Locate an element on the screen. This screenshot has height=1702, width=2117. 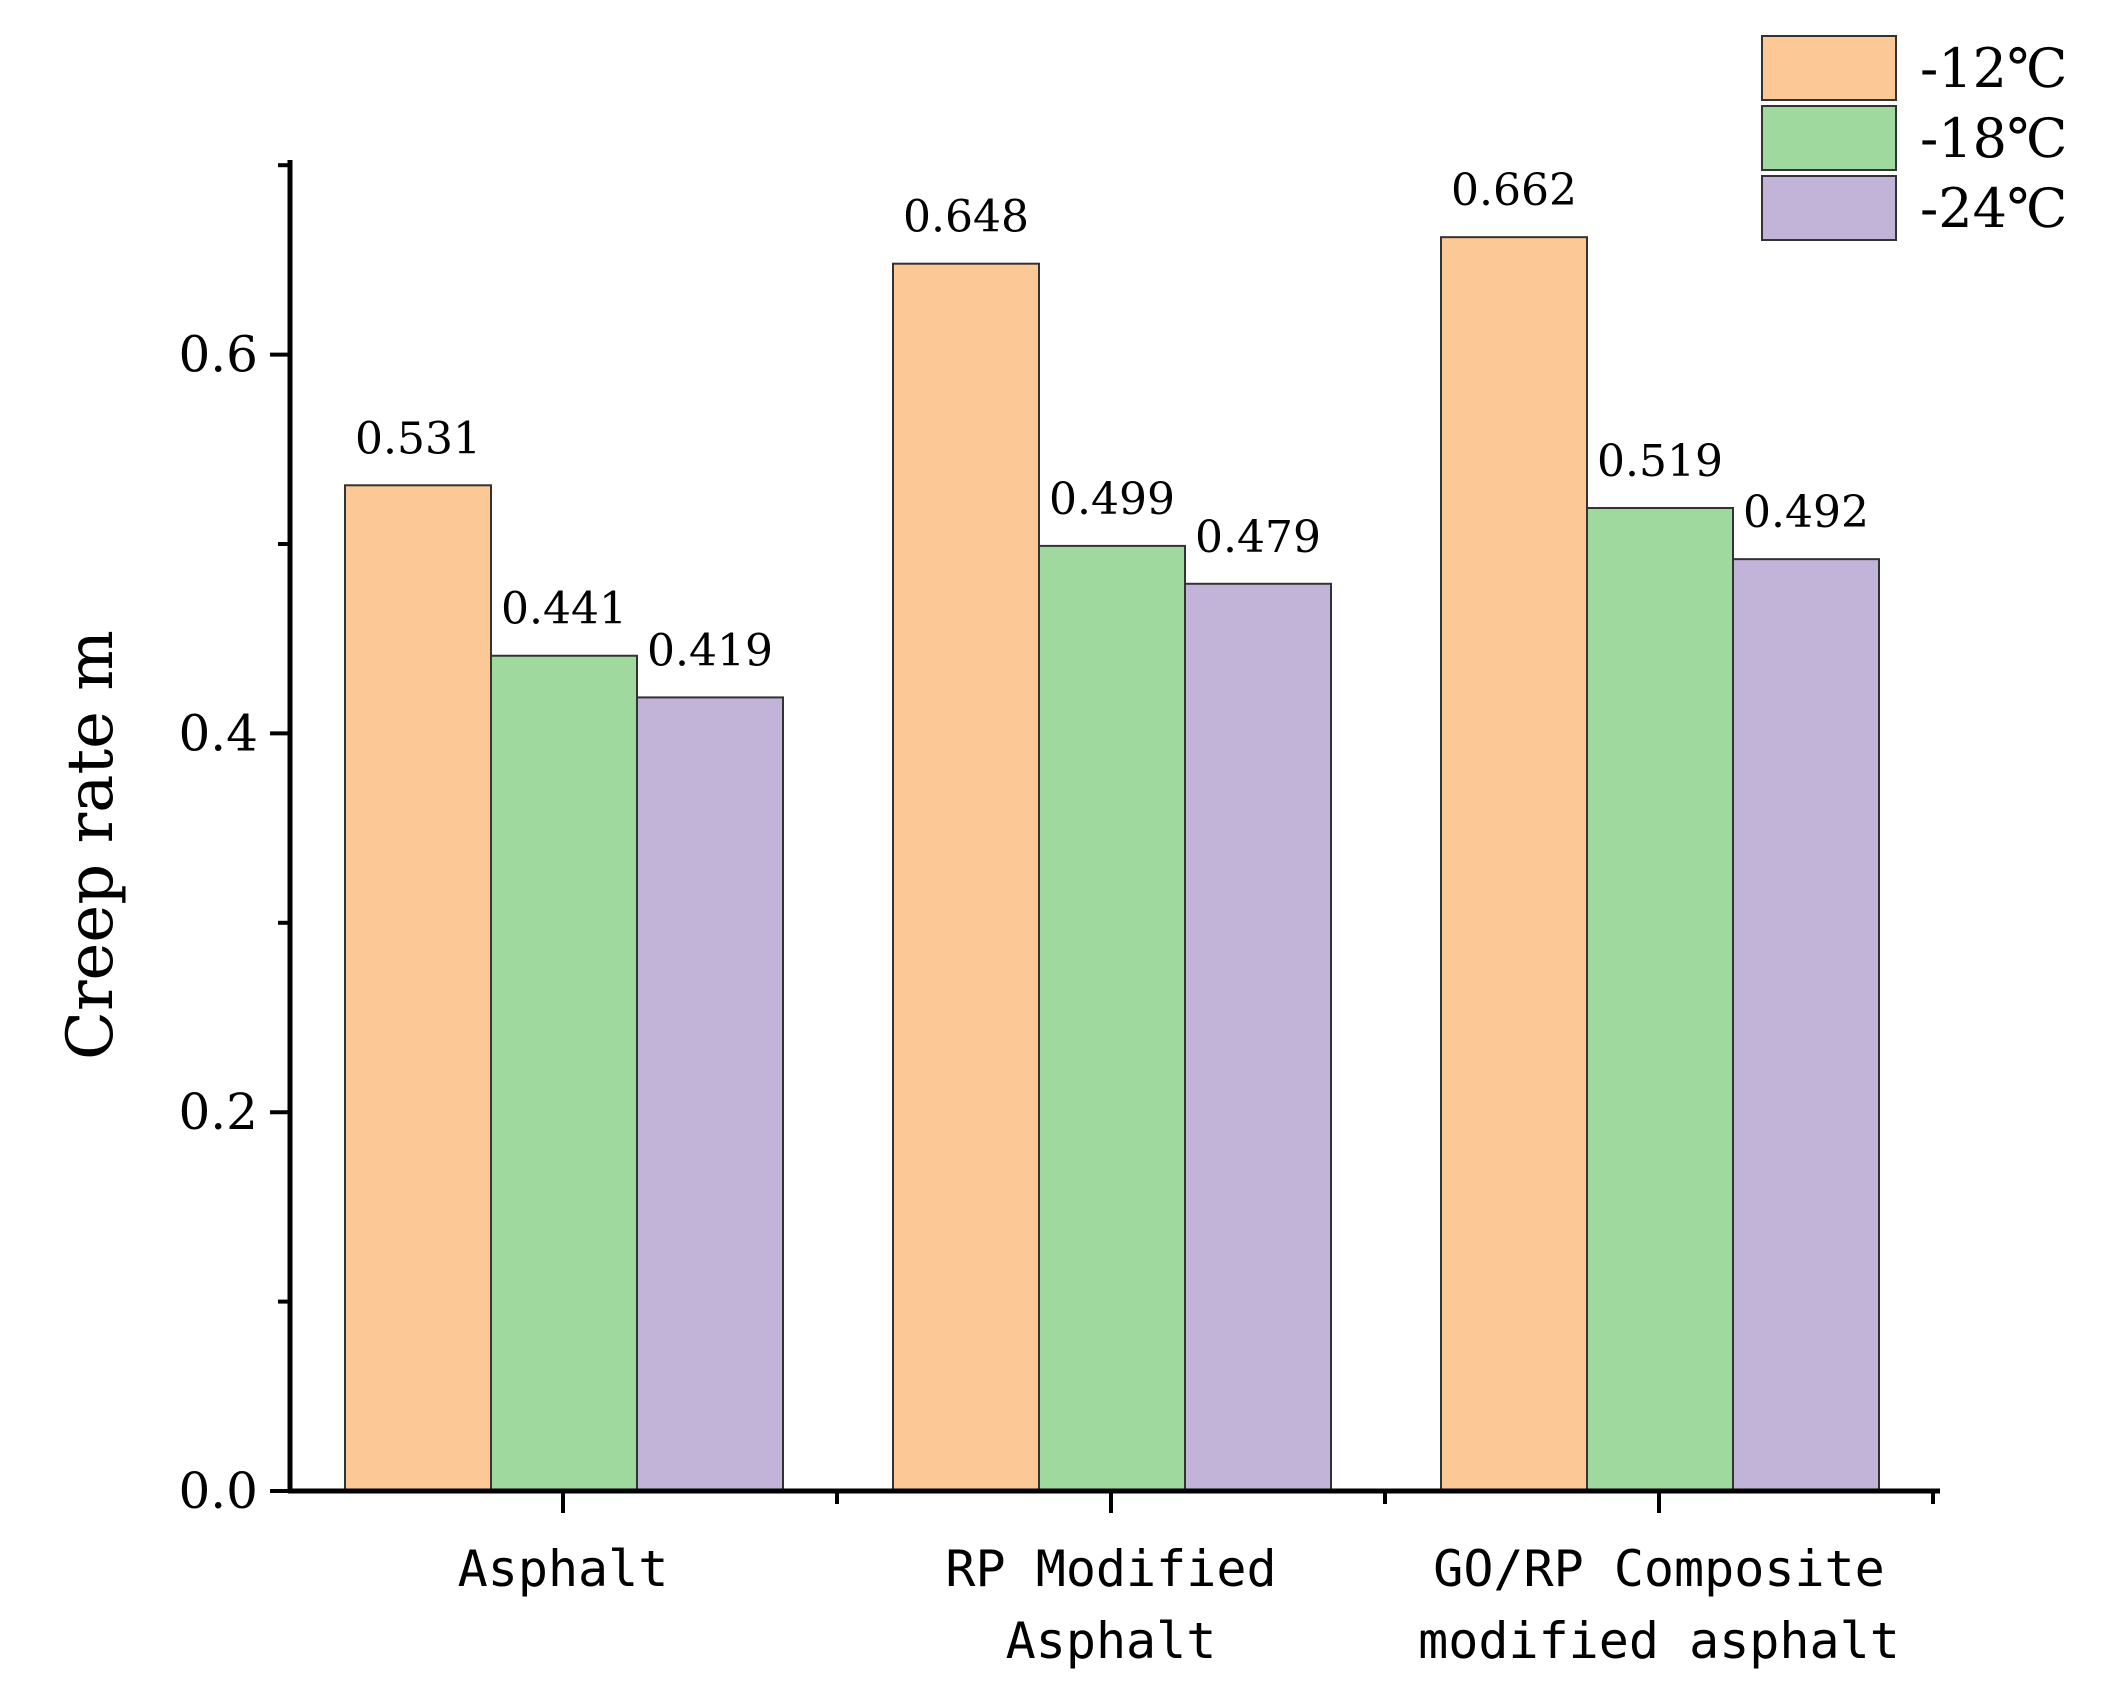
data-label-series1-cat2: 0.648 is located at coordinates (966, 217).